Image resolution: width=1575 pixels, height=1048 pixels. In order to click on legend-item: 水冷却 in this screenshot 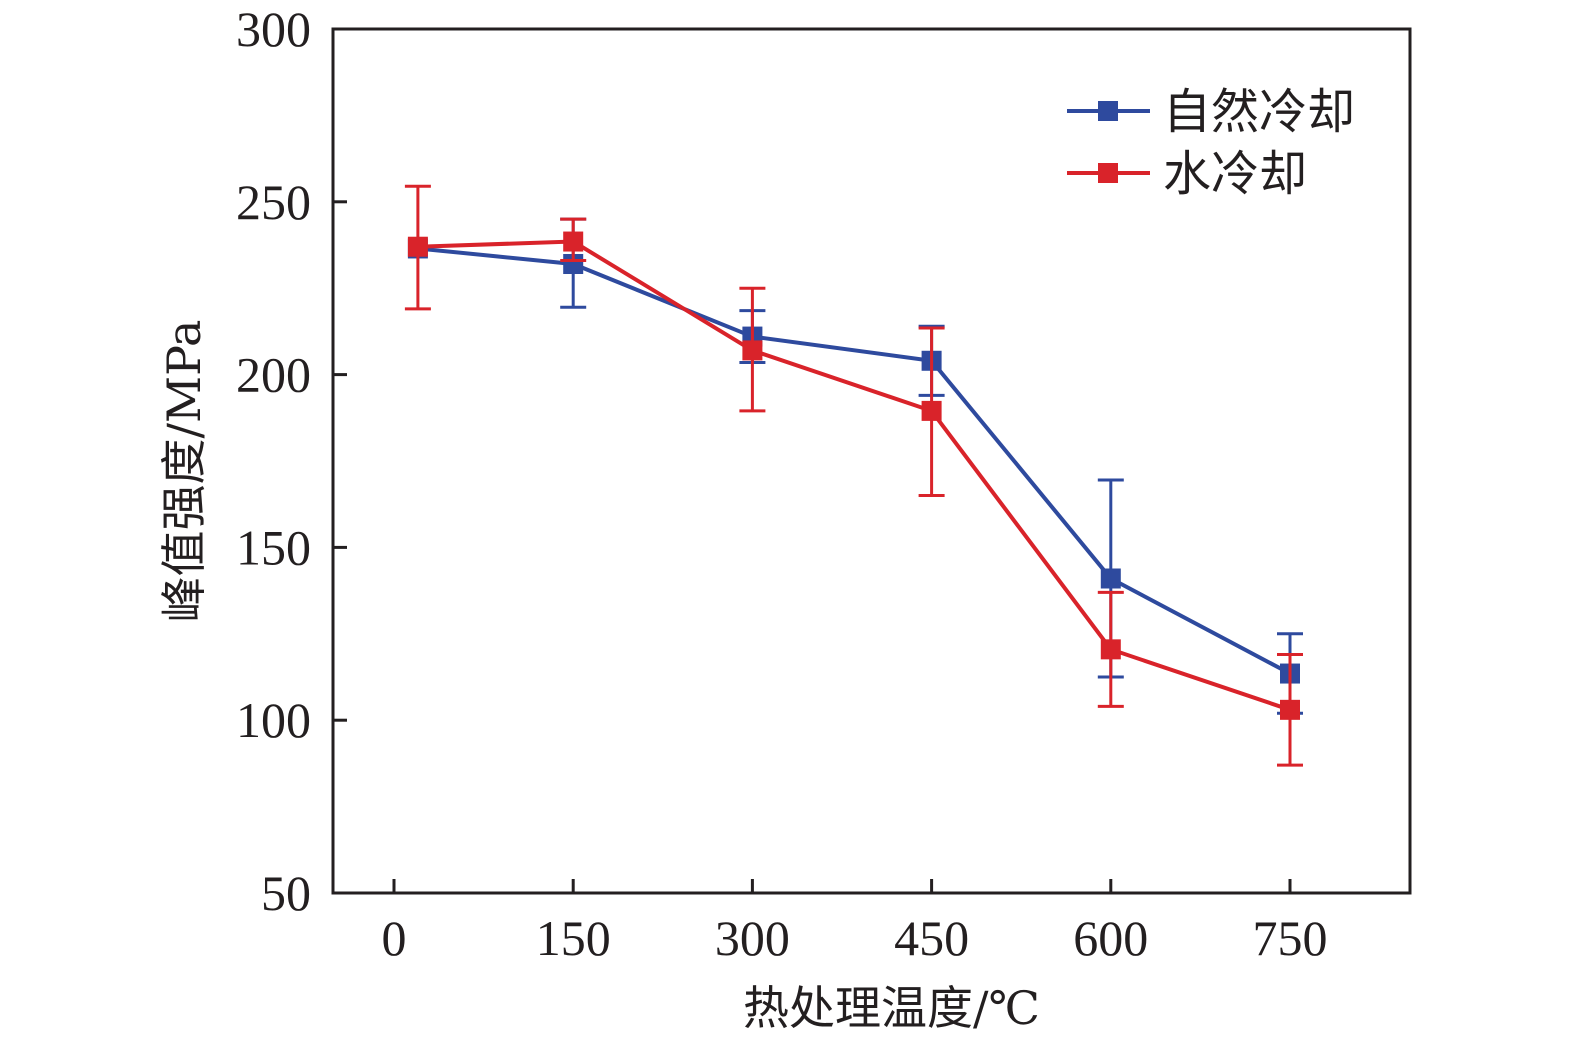, I will do `click(1187, 174)`.